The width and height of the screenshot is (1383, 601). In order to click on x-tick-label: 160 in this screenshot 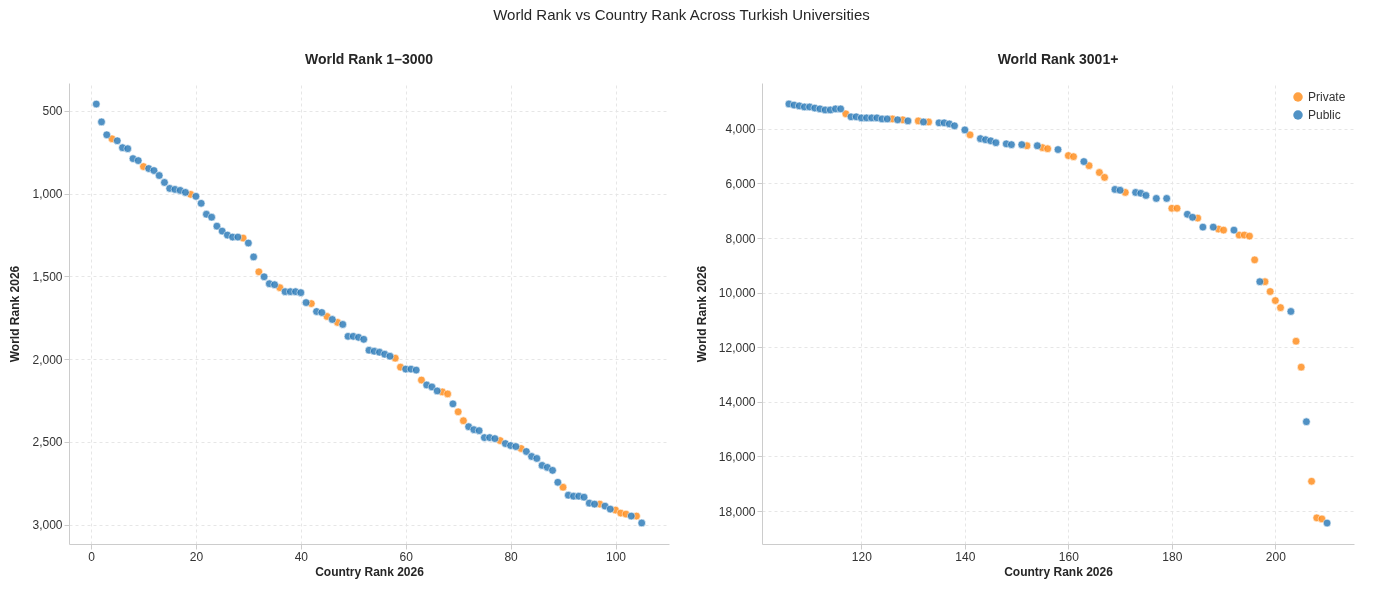, I will do `click(1069, 556)`.